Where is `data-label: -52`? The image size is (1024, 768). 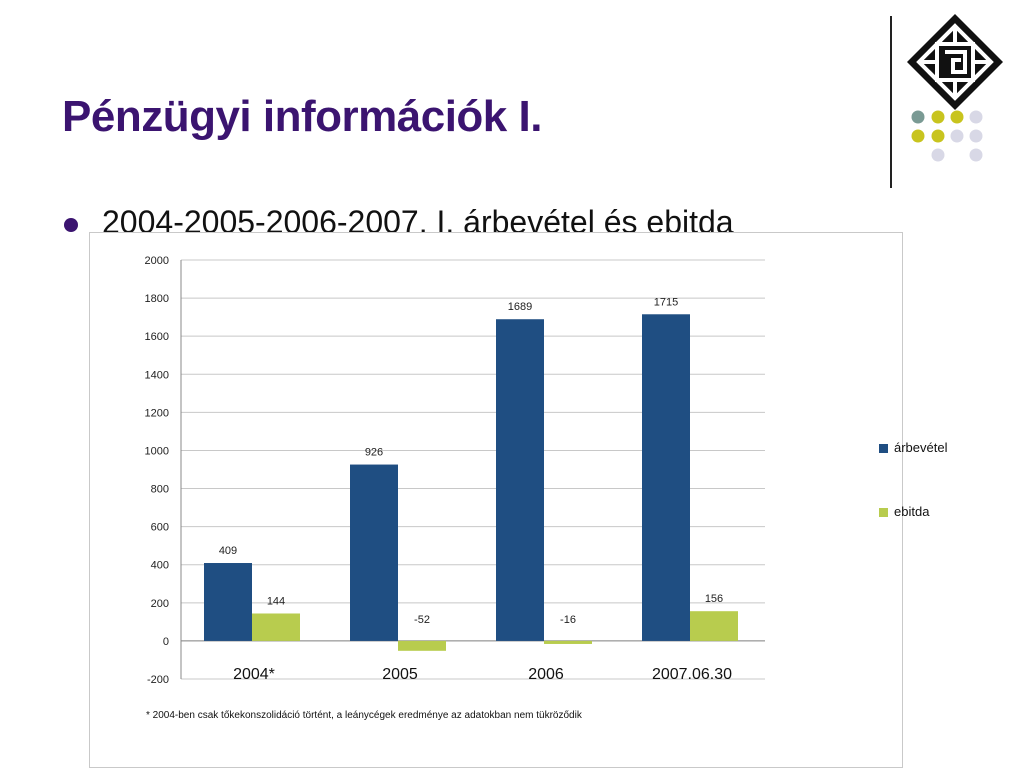
data-label: -52 is located at coordinates (422, 620).